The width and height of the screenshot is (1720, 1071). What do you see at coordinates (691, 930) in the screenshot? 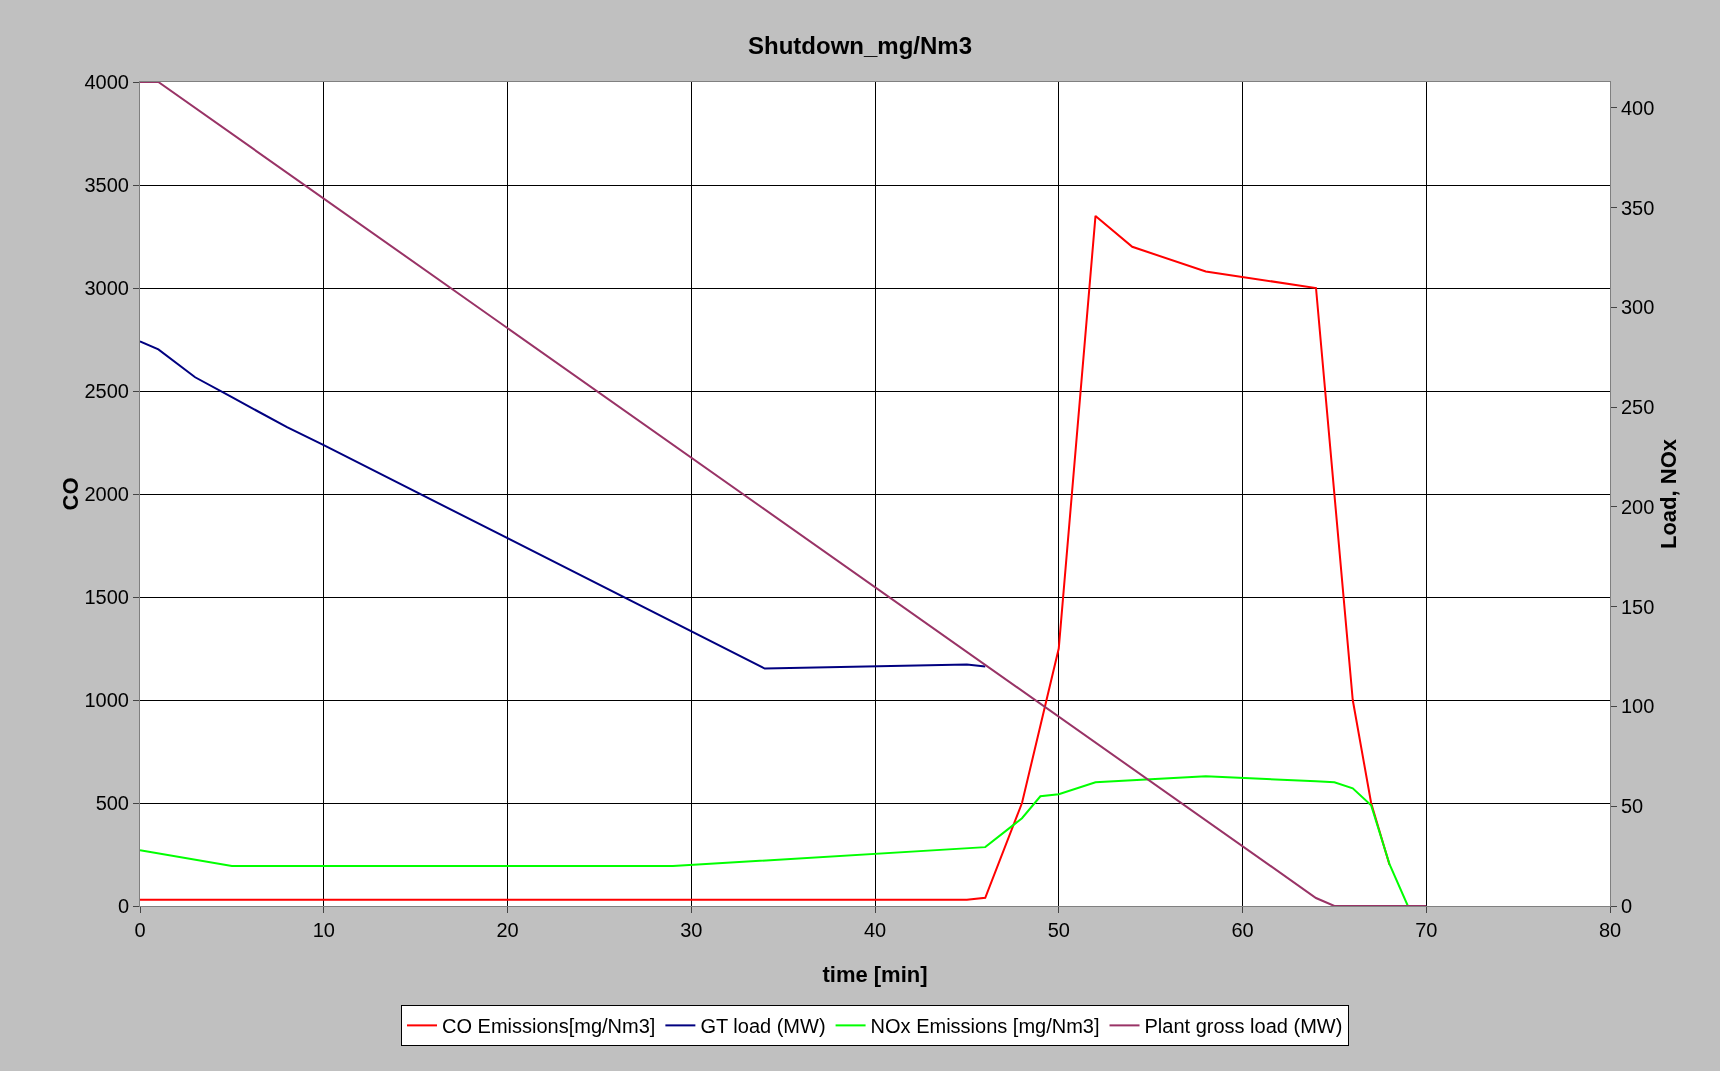
I see `x-tick-label: 30` at bounding box center [691, 930].